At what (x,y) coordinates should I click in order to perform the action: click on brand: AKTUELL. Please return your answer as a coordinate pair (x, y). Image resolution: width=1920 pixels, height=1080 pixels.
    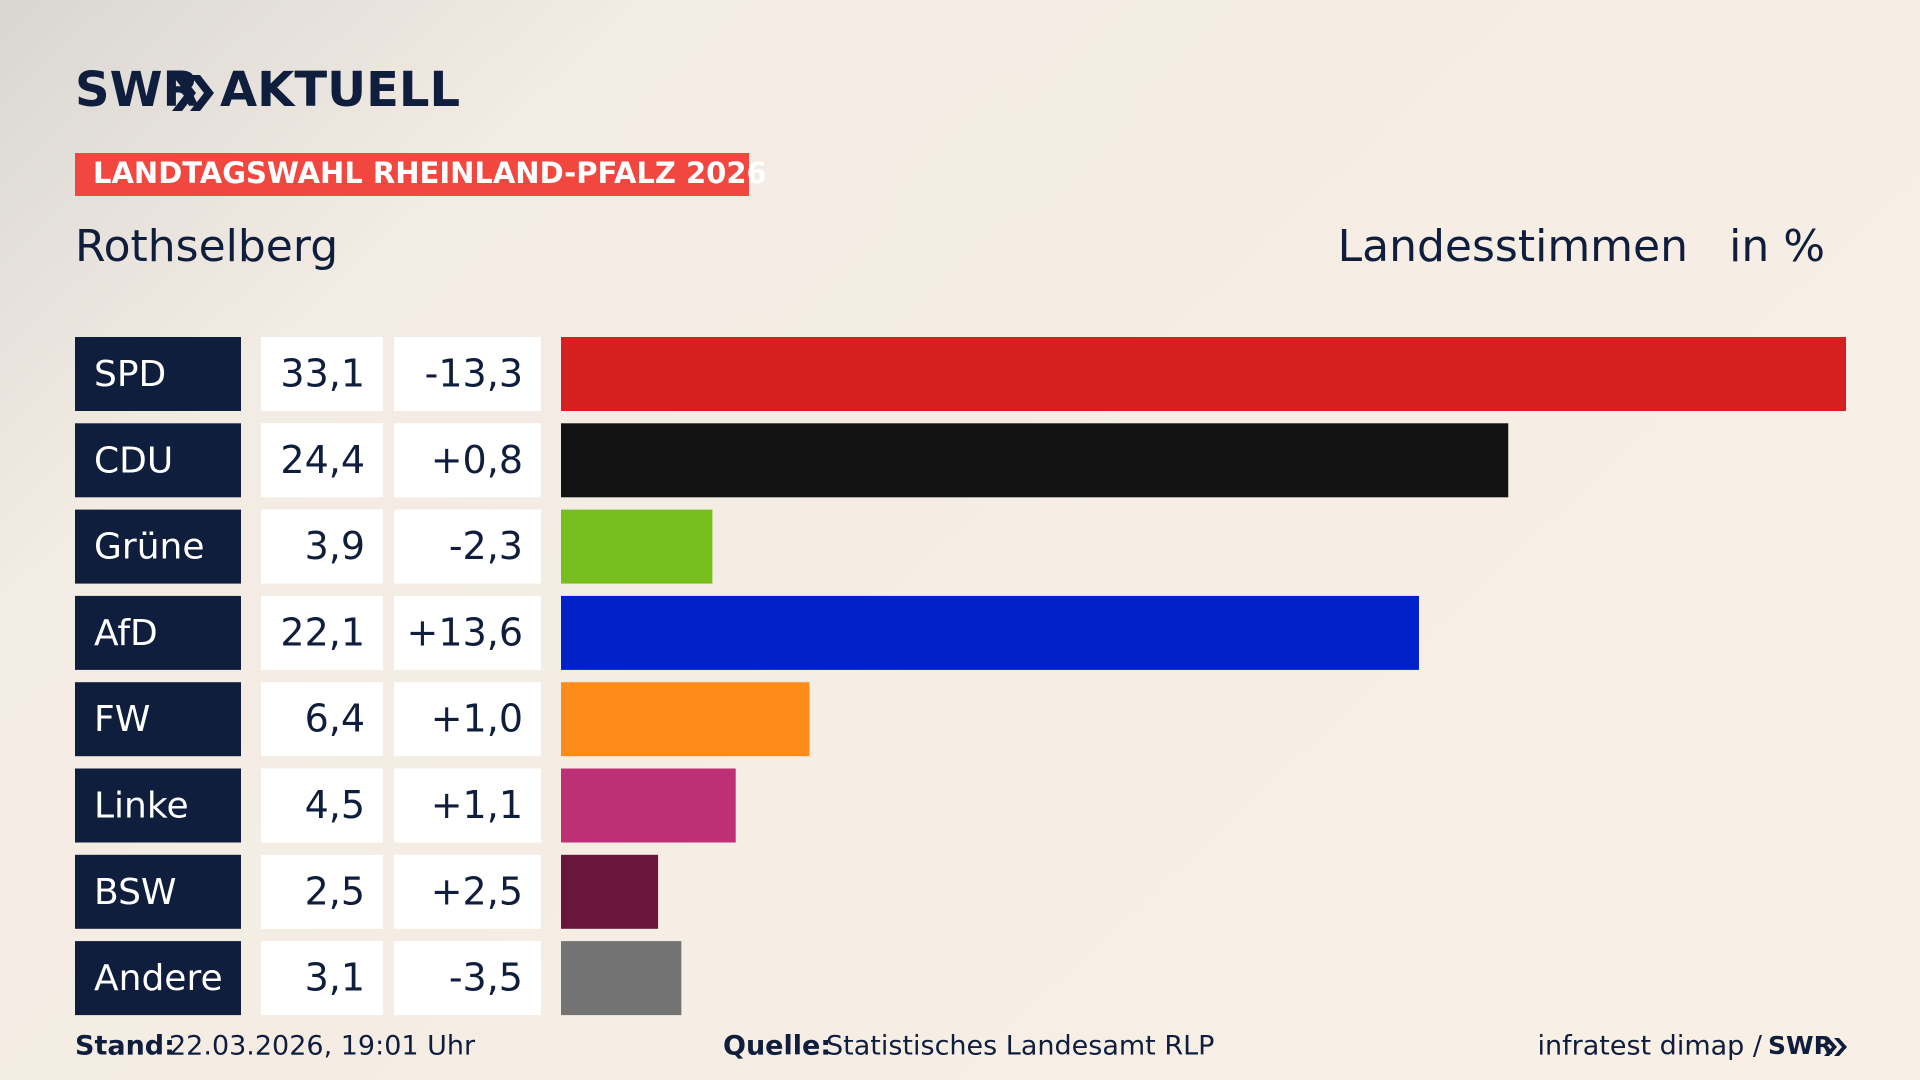
    Looking at the image, I should click on (340, 90).